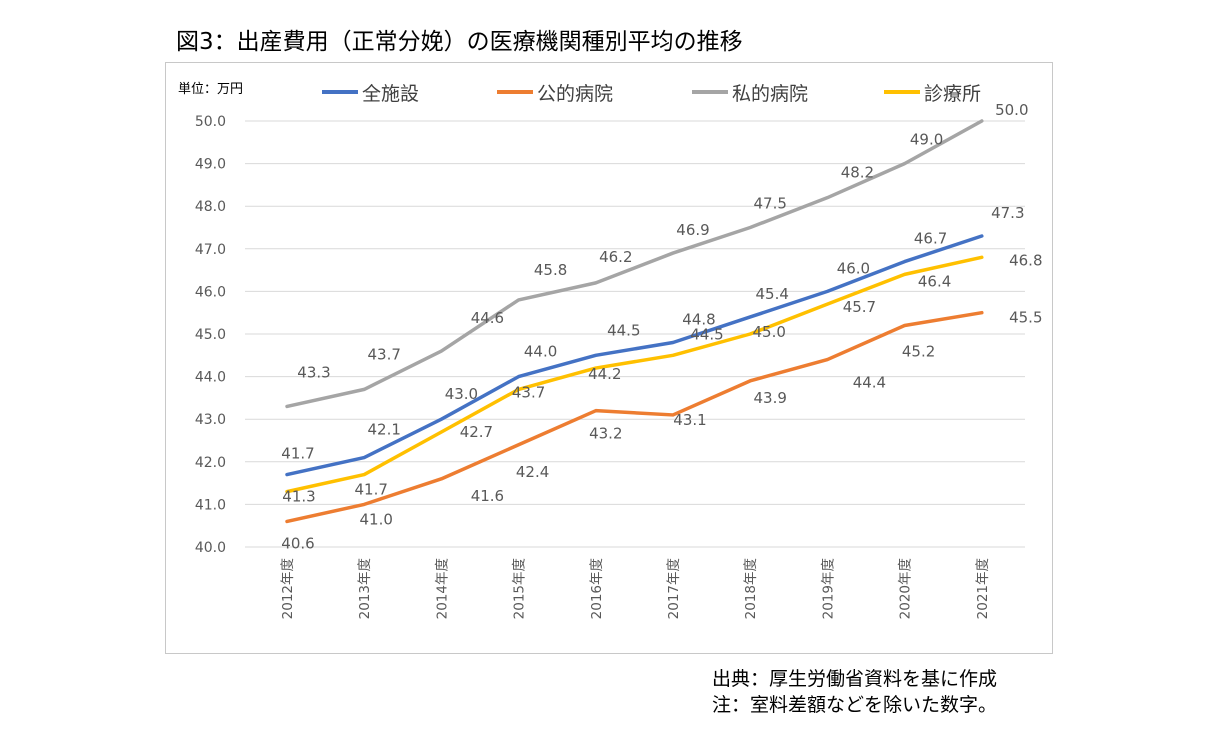 Image resolution: width=1225 pixels, height=743 pixels. Describe the element at coordinates (210, 292) in the screenshot. I see `y-tick-label: 46.0` at that location.